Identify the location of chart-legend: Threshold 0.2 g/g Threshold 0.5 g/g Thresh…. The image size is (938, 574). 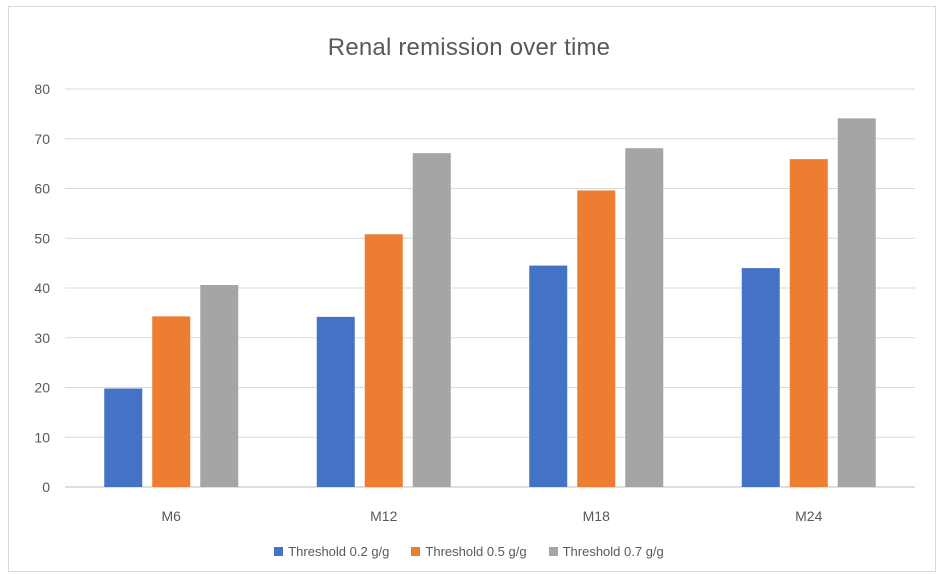
(469, 551).